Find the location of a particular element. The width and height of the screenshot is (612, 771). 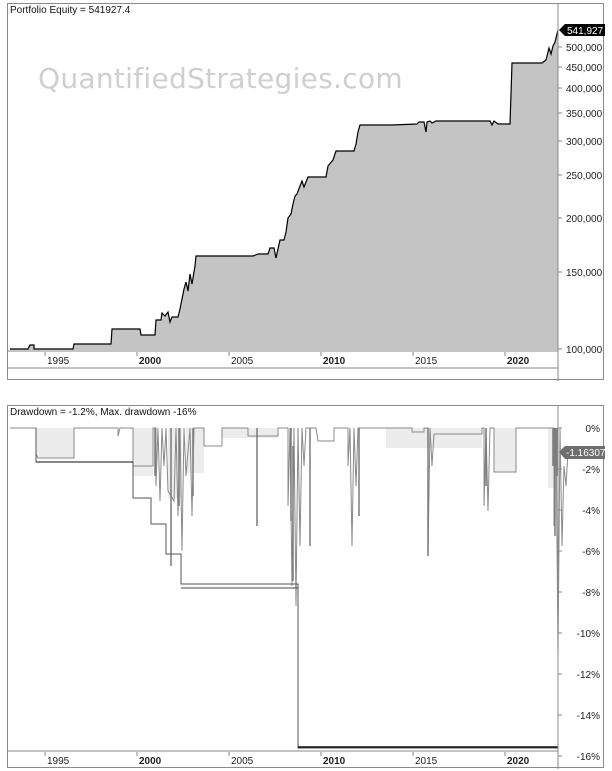

equity-x-tick: 1995 is located at coordinates (58, 361).